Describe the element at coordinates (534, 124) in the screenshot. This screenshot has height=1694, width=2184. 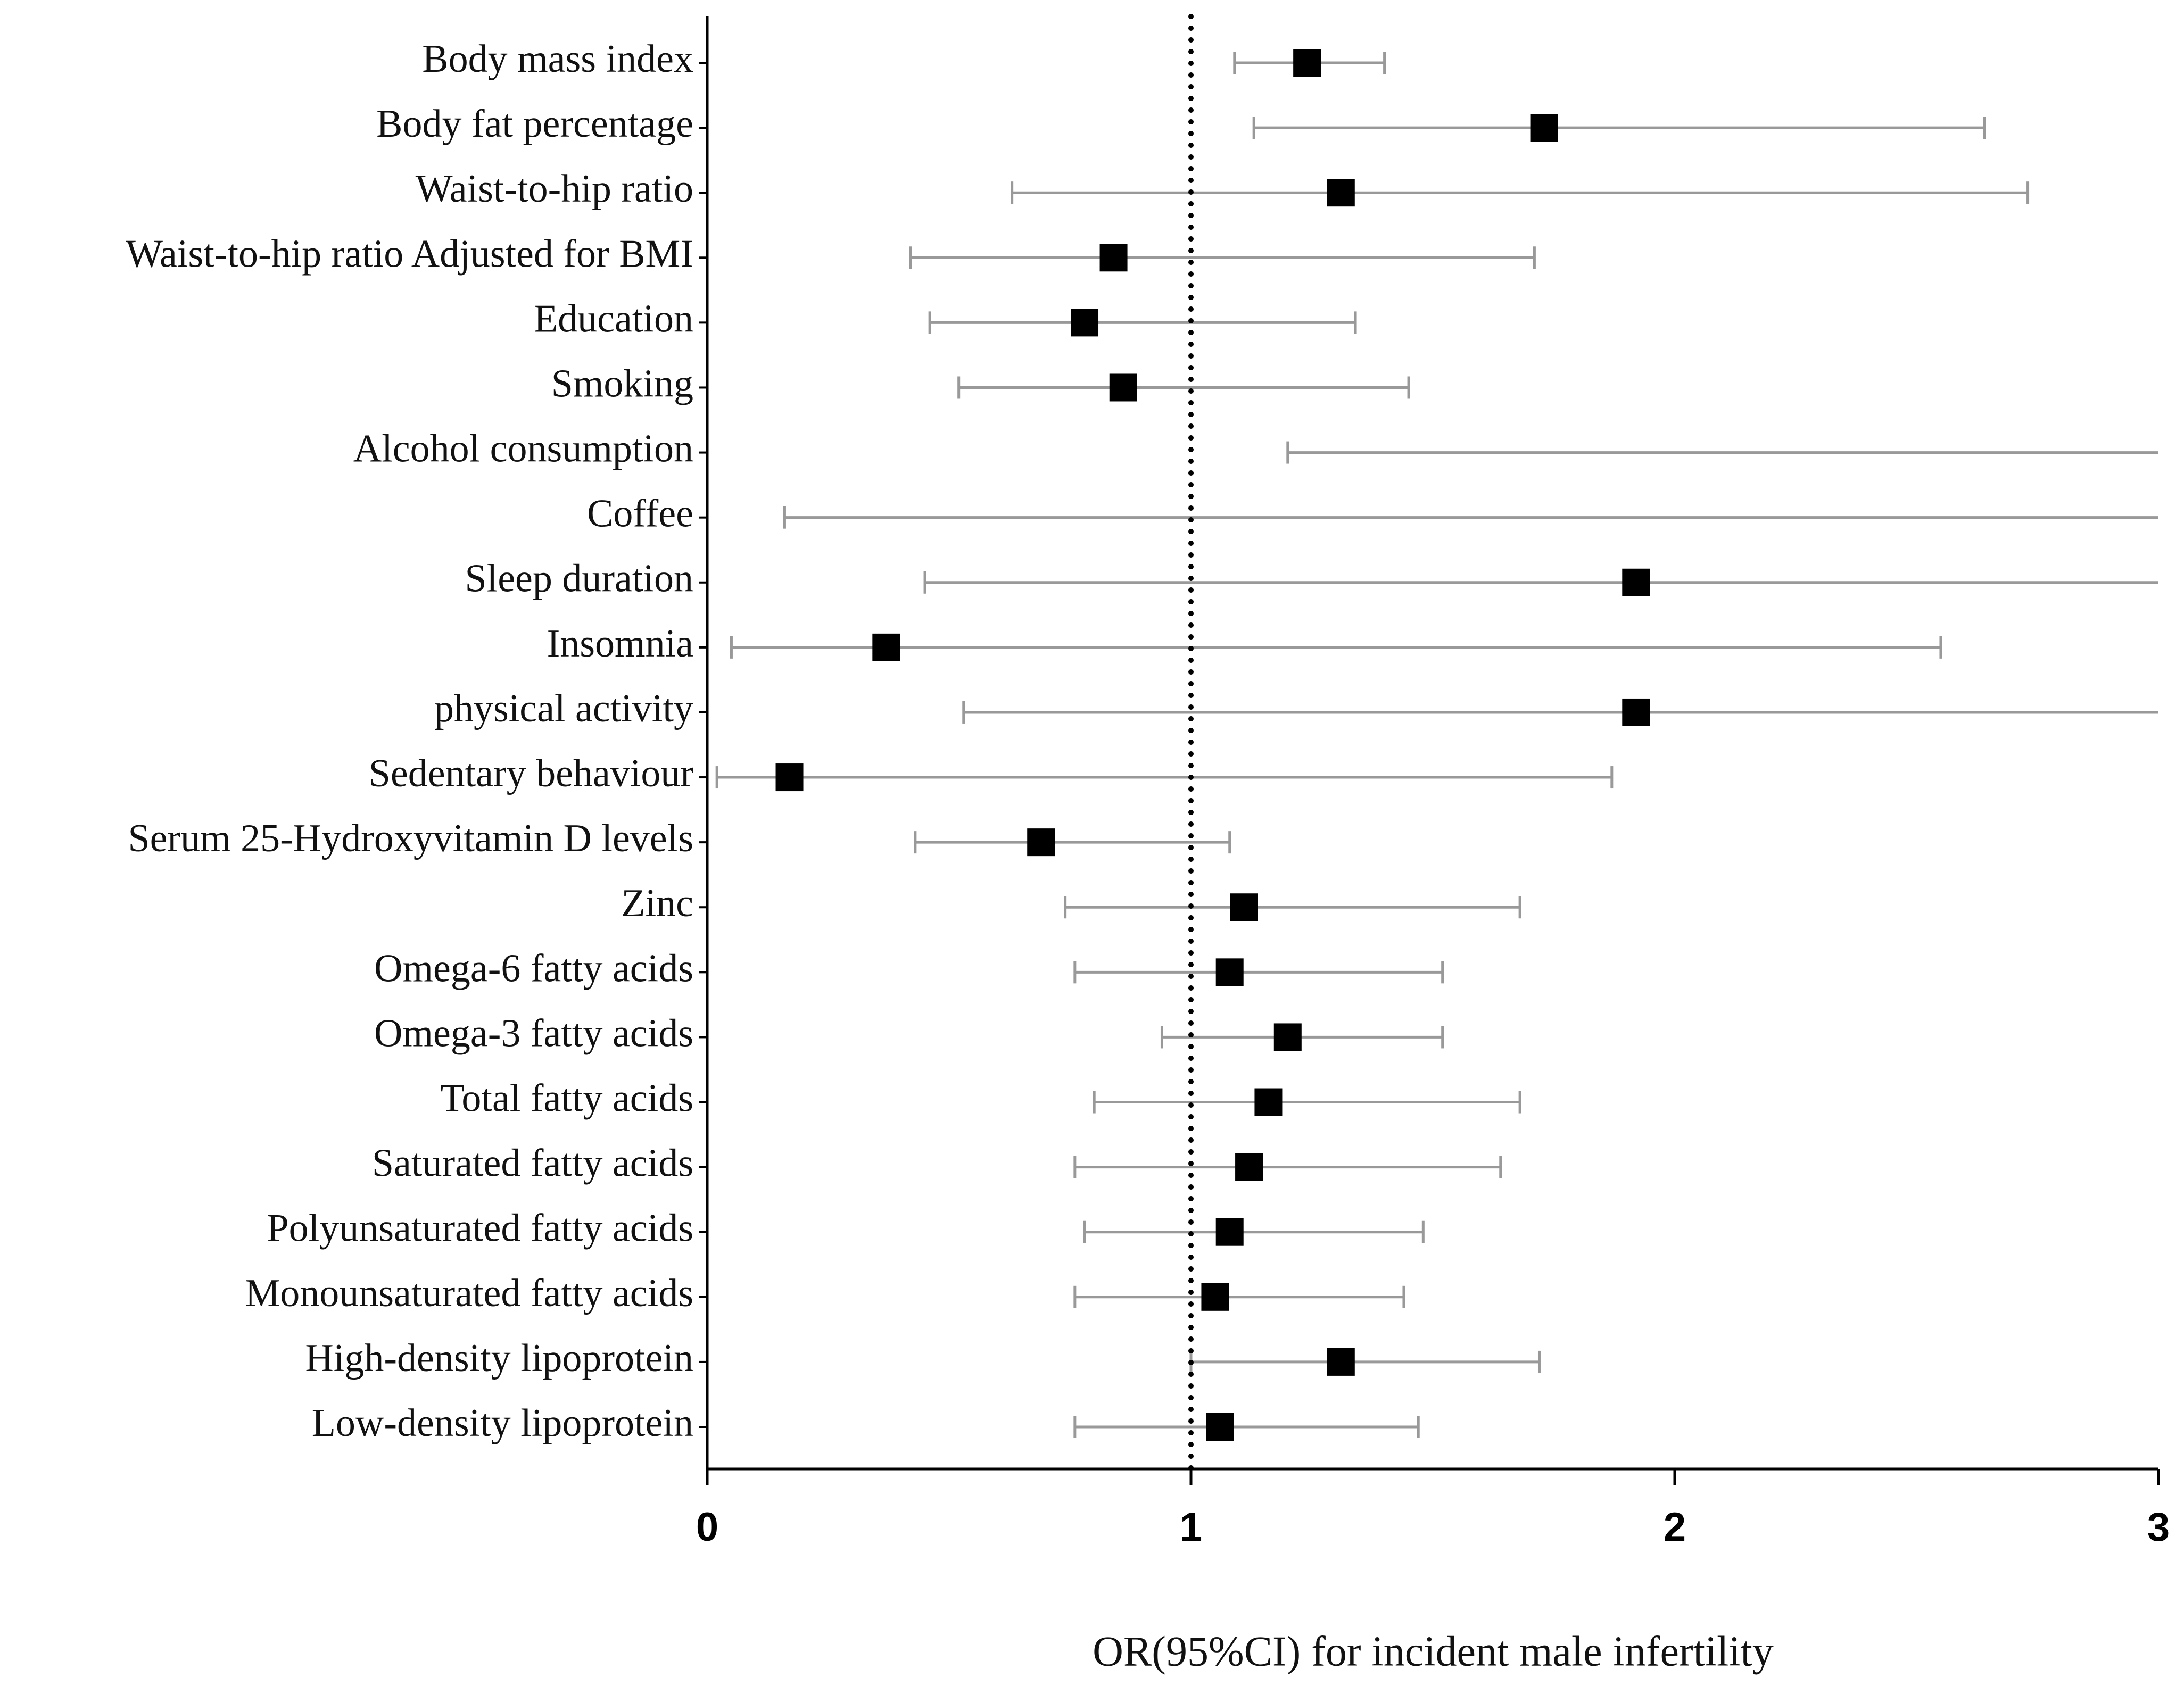
I see `category-label: Body fat percentage` at that location.